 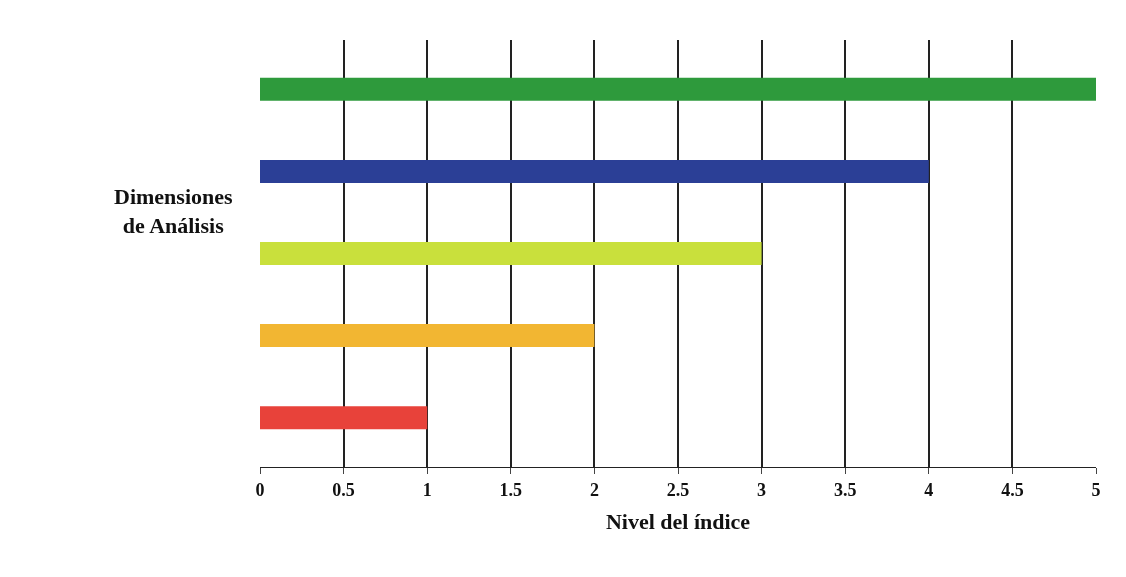 What do you see at coordinates (929, 489) in the screenshot?
I see `x-tick-label: 4` at bounding box center [929, 489].